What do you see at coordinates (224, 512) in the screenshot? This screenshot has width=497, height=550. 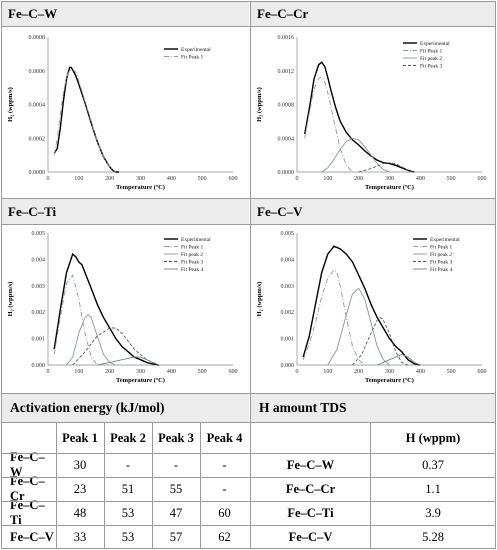 I see `activation-value: 60` at bounding box center [224, 512].